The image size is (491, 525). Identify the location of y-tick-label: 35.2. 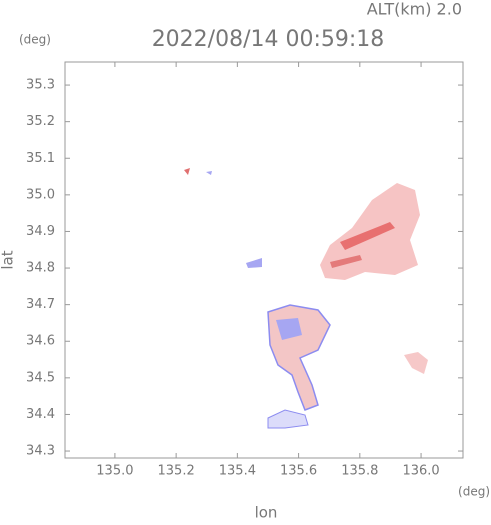
(40, 121).